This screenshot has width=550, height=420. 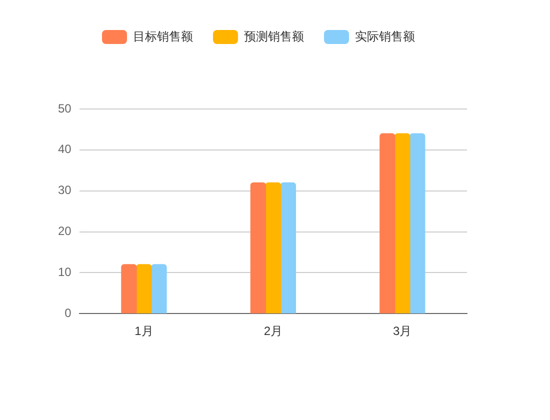 What do you see at coordinates (68, 313) in the screenshot?
I see `y-tick-label: 0` at bounding box center [68, 313].